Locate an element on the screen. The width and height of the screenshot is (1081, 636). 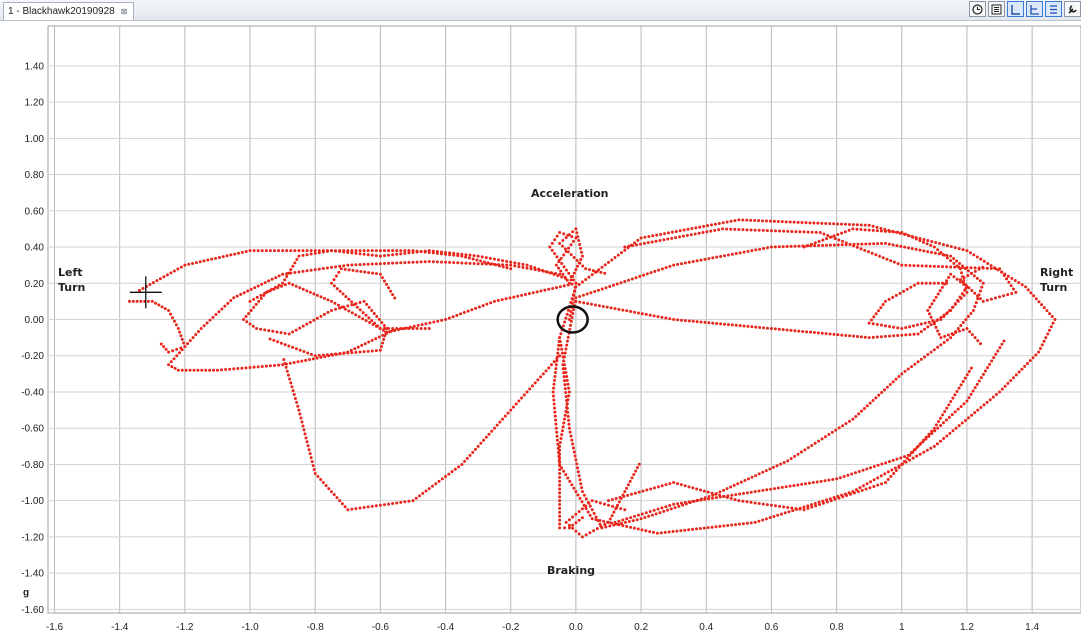
y-tick-label: 0.40 is located at coordinates (35, 248).